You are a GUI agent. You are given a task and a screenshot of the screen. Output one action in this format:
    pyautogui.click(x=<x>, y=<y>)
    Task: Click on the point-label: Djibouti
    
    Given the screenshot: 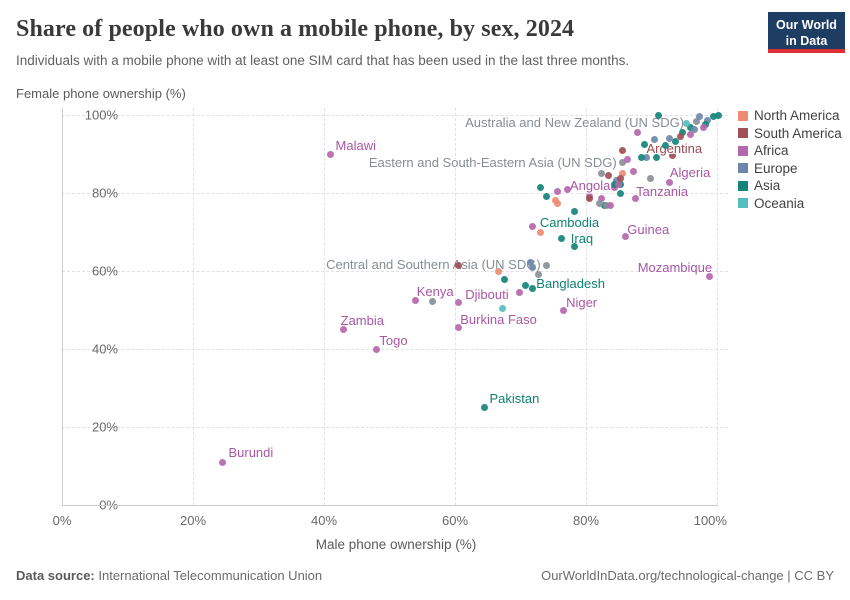 What is the action you would take?
    pyautogui.click(x=487, y=295)
    